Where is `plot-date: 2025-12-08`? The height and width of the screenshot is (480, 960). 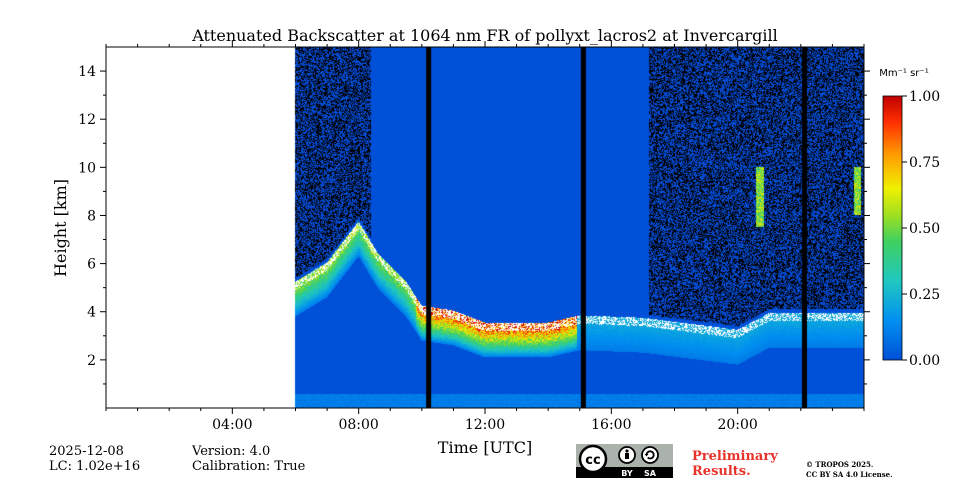
plot-date: 2025-12-08 is located at coordinates (86, 451).